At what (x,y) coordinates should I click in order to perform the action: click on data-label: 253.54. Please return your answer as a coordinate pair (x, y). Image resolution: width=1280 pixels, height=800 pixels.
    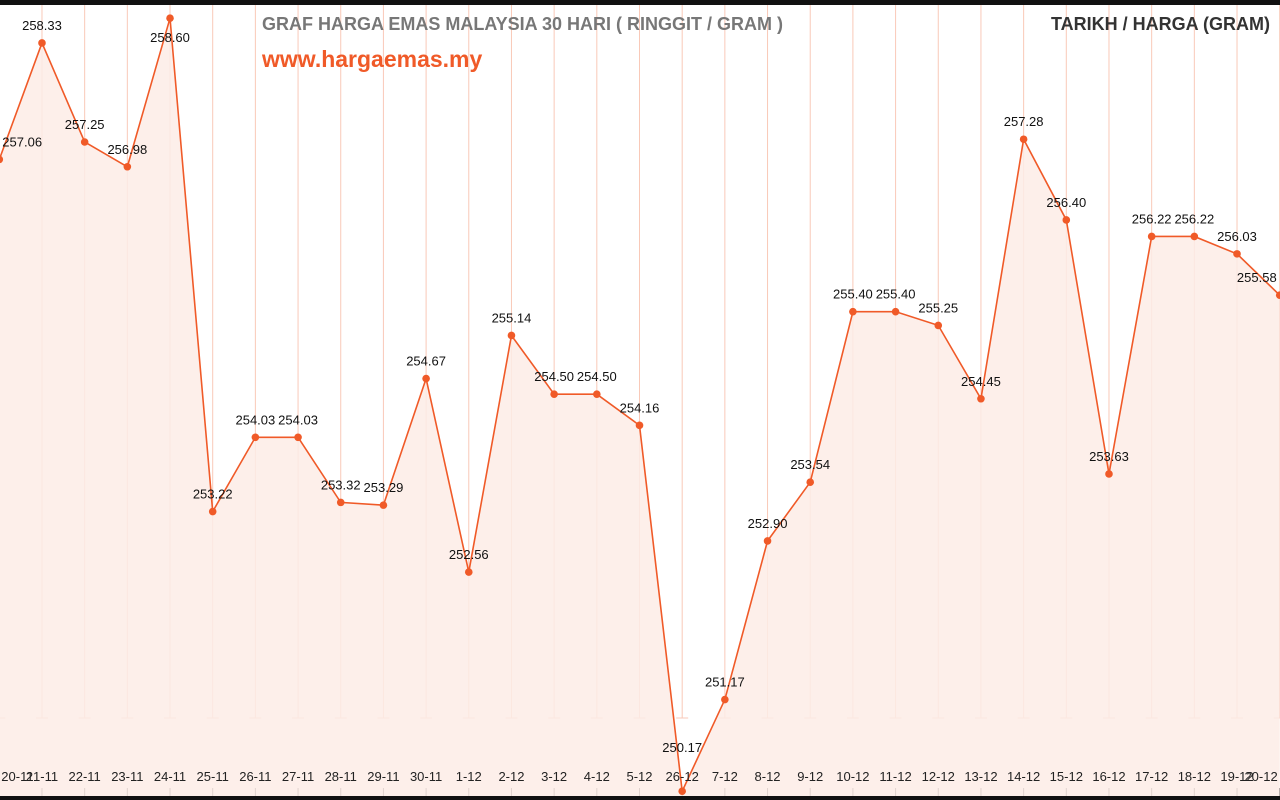
    Looking at the image, I should click on (810, 464).